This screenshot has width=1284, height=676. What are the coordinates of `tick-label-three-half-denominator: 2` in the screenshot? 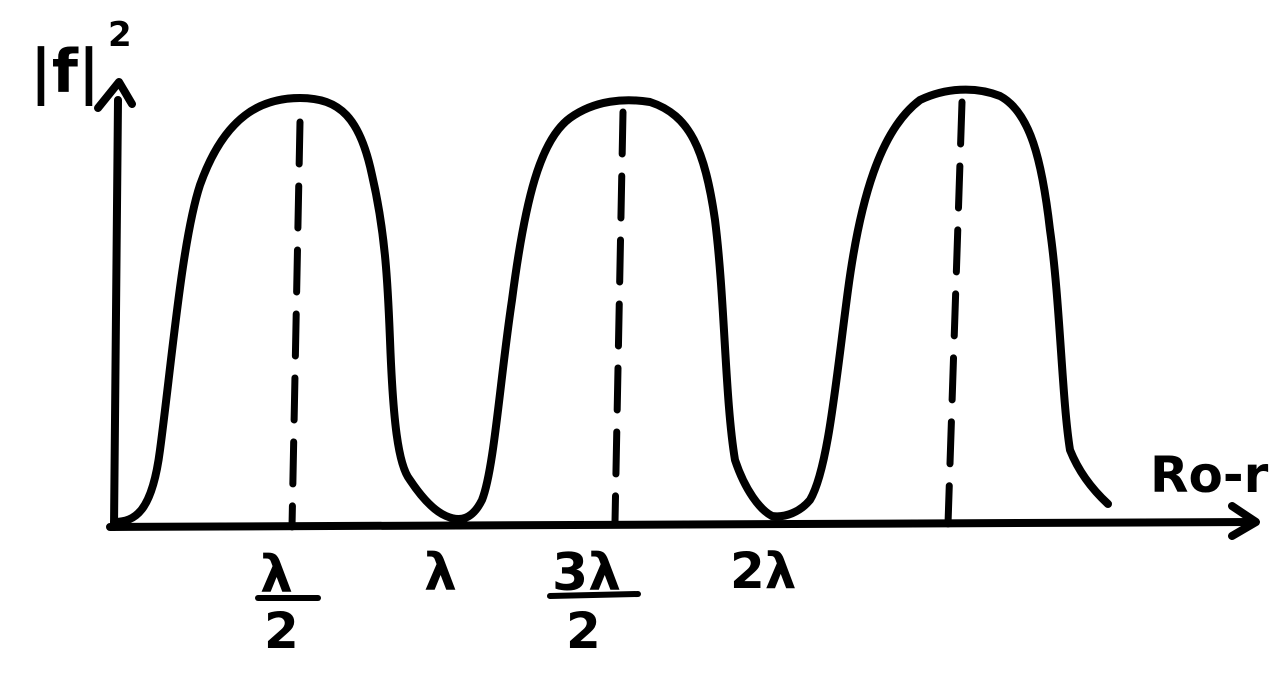 It's located at (583, 631).